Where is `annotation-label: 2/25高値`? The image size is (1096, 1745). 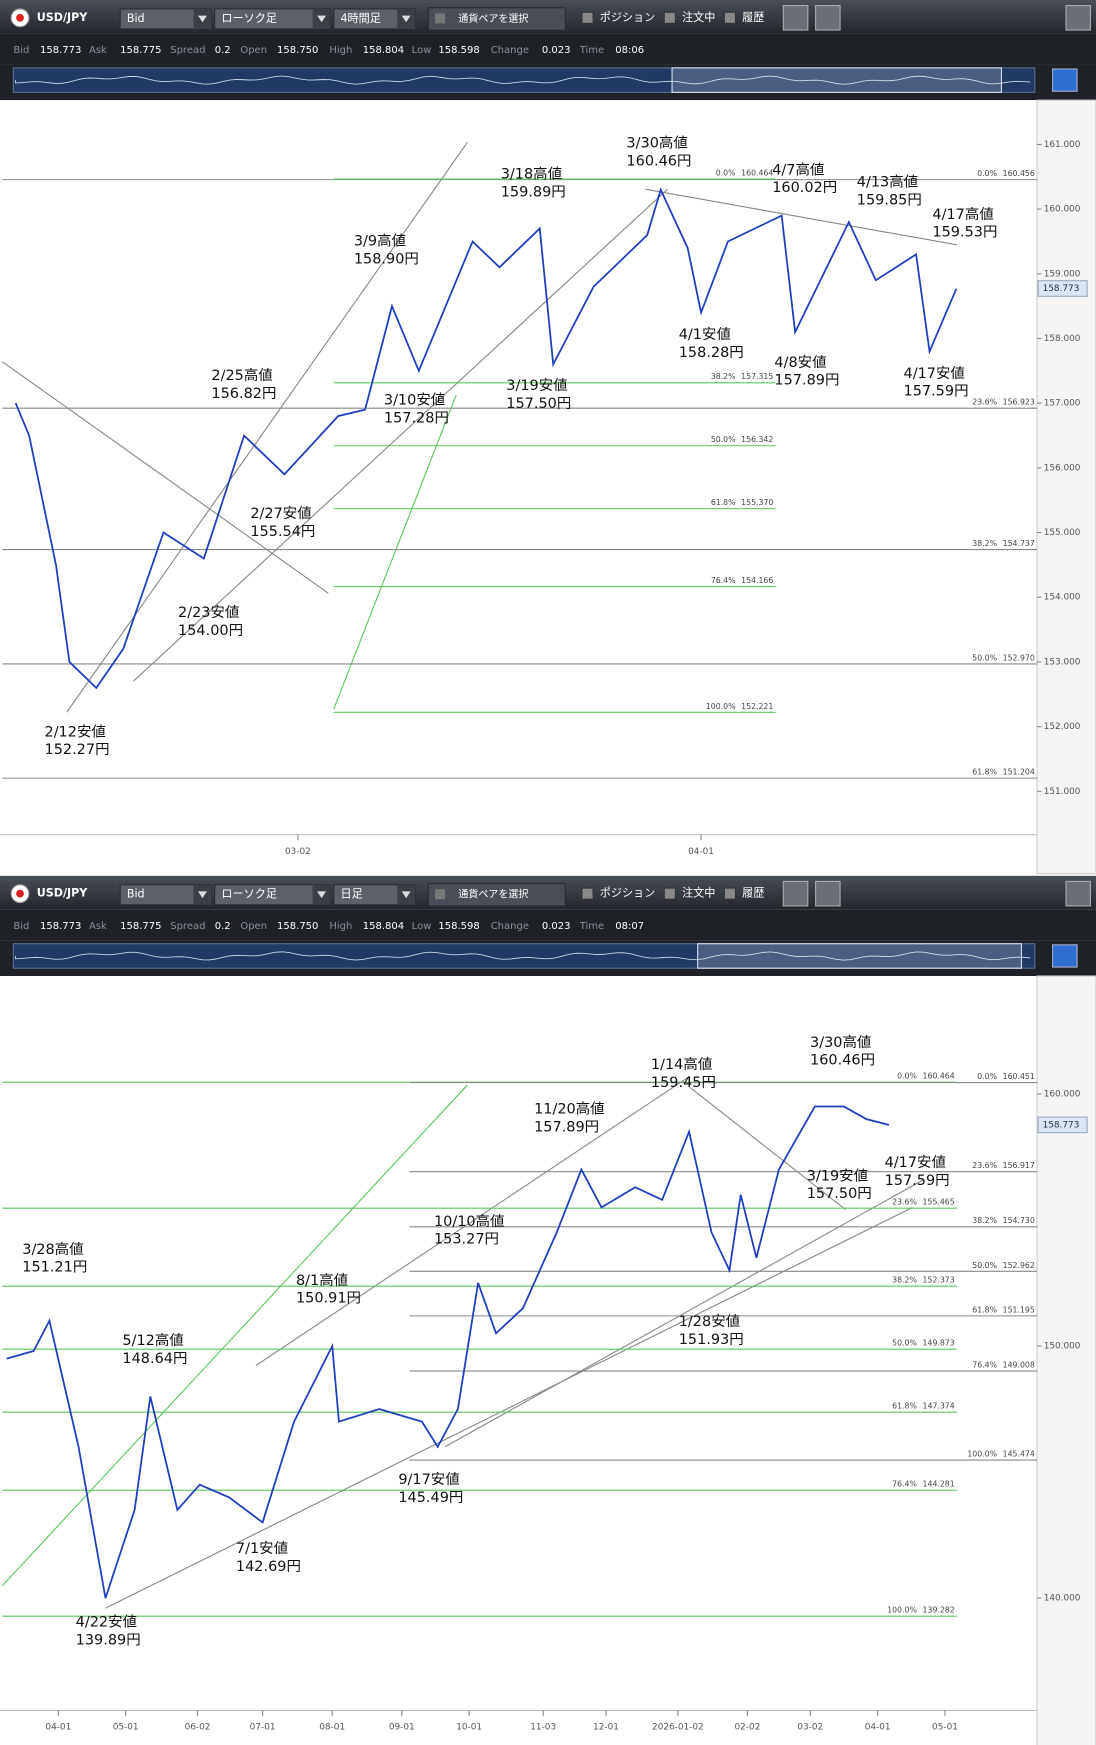 annotation-label: 2/25高値 is located at coordinates (241, 375).